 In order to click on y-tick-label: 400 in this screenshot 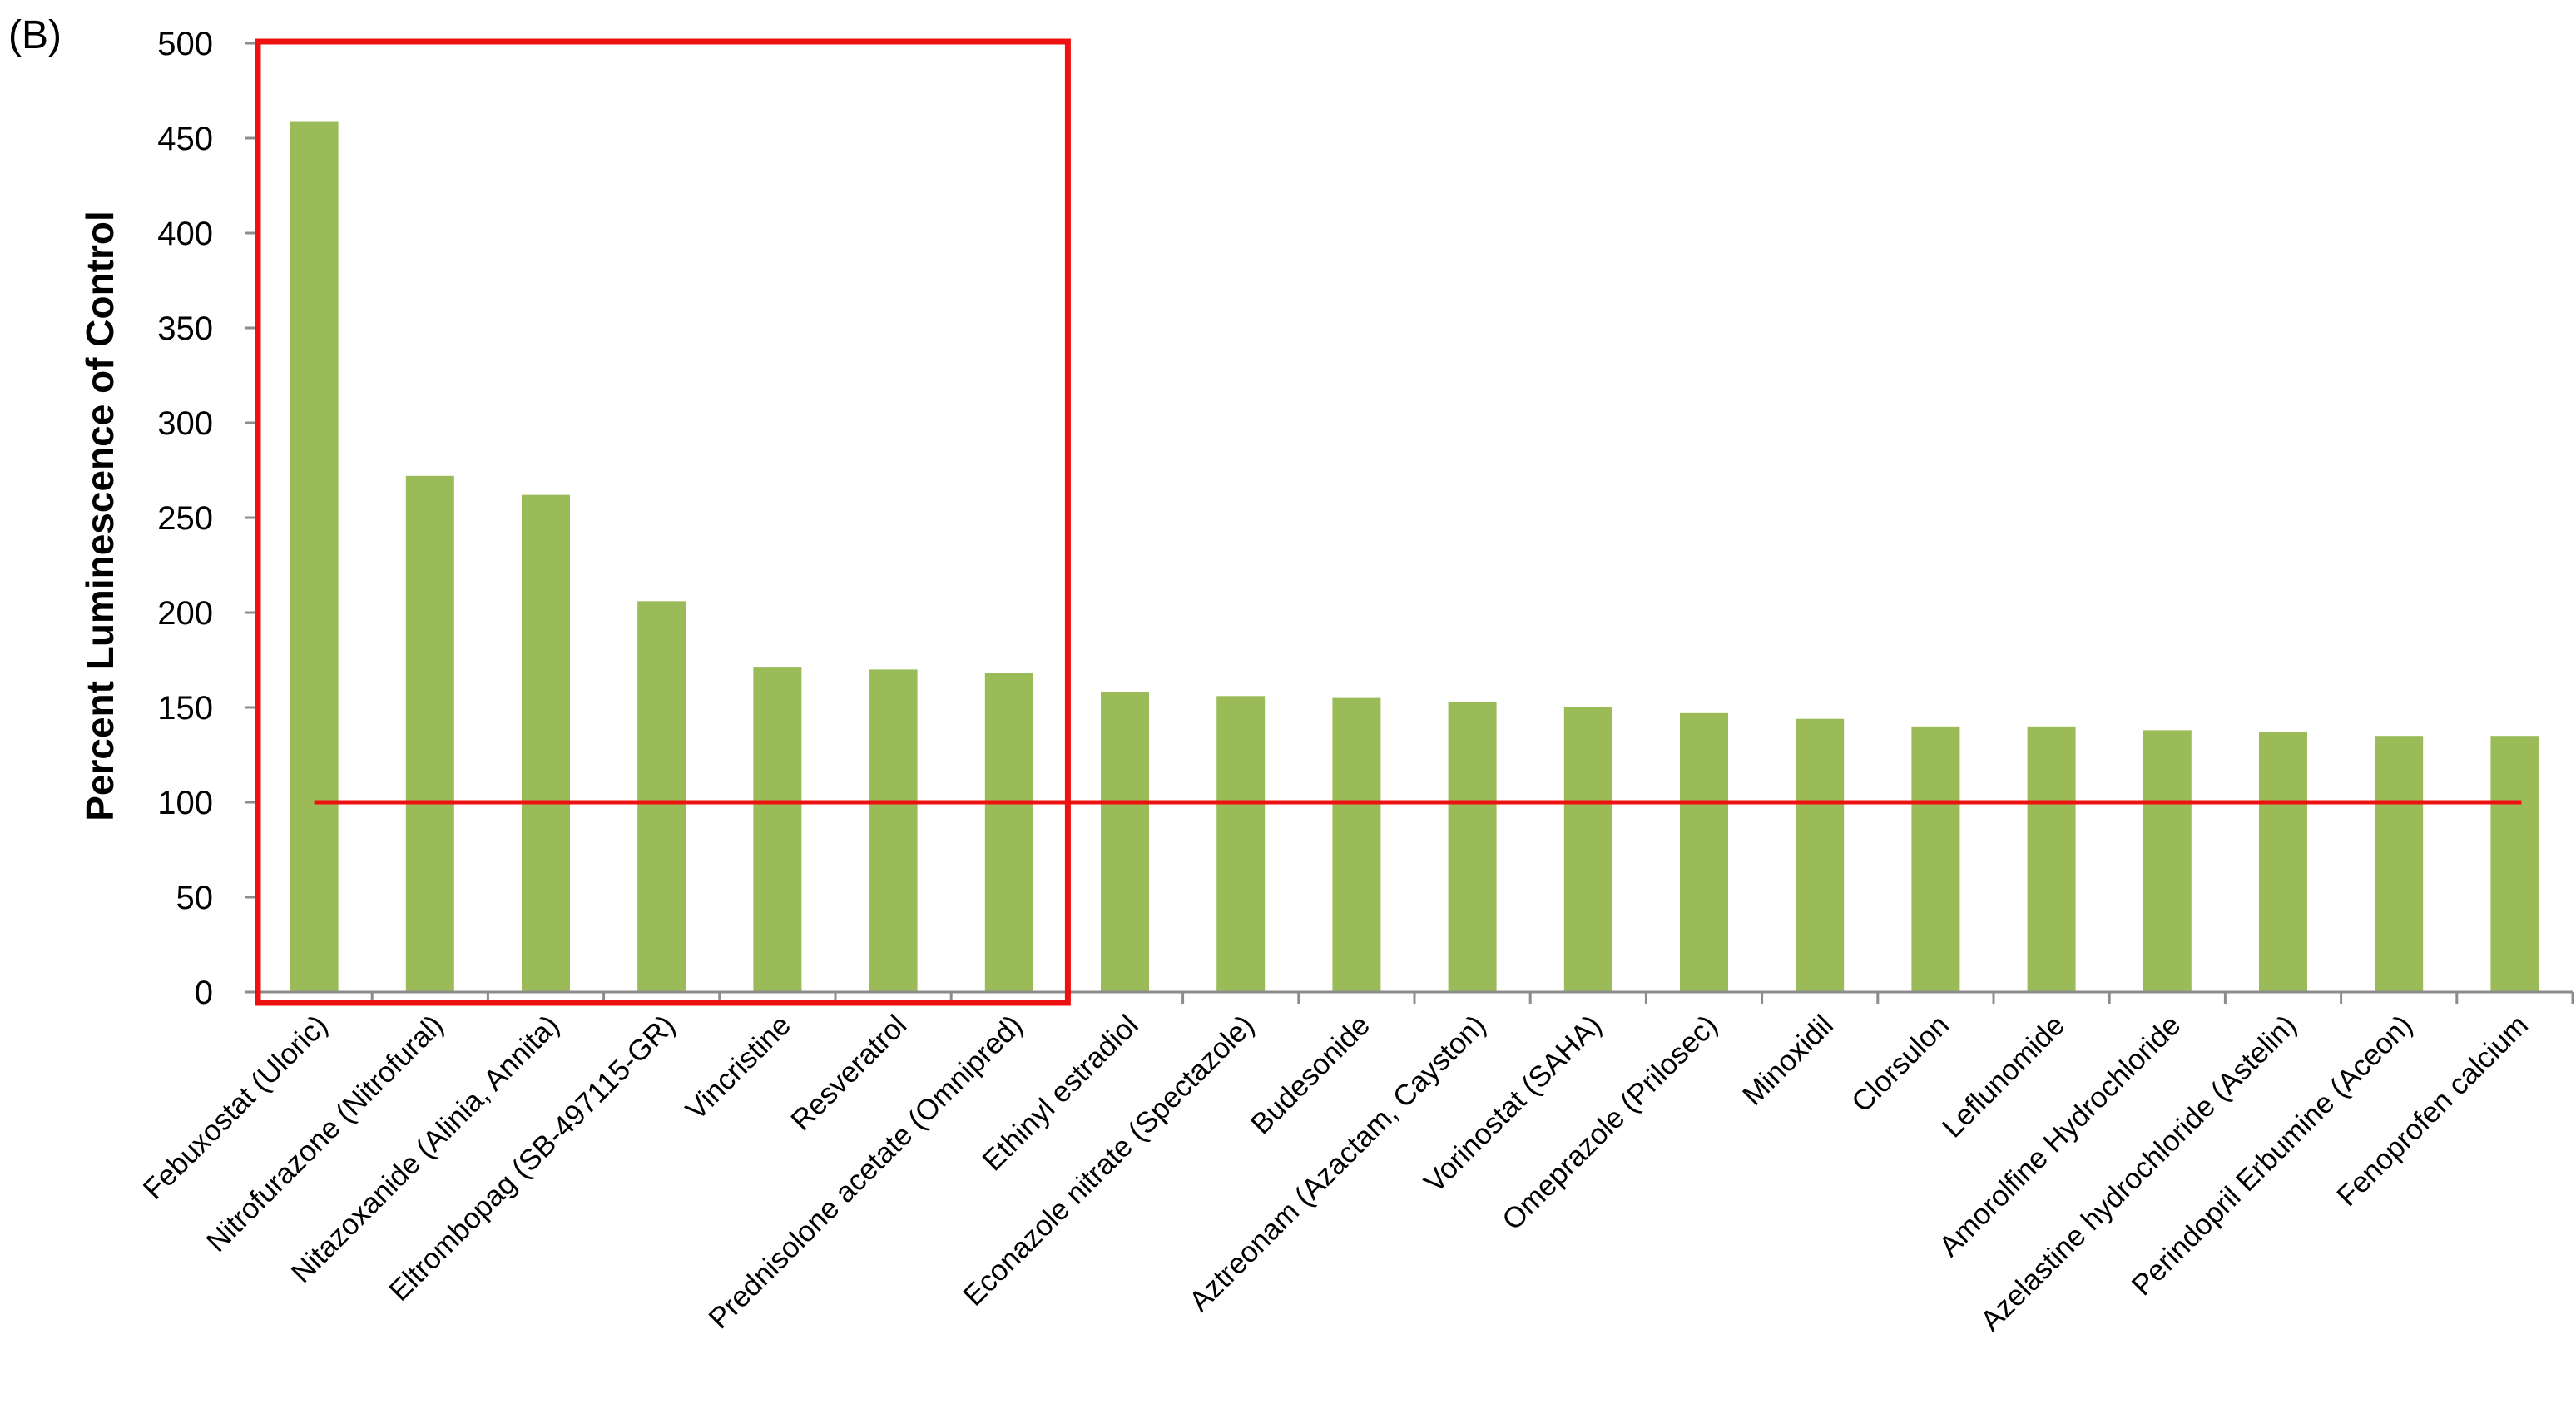, I will do `click(185, 234)`.